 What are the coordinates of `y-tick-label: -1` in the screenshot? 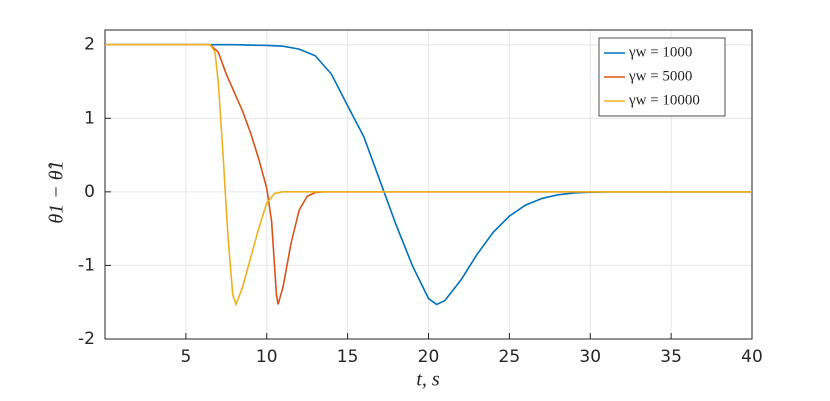 It's located at (86, 265).